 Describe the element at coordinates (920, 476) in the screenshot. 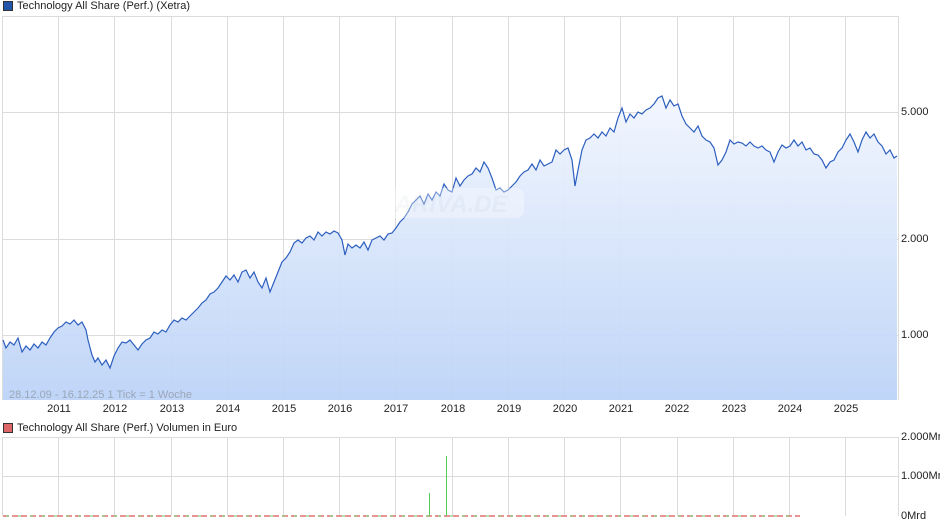

I see `volume-y-label-1000: 1.000Mrd` at that location.